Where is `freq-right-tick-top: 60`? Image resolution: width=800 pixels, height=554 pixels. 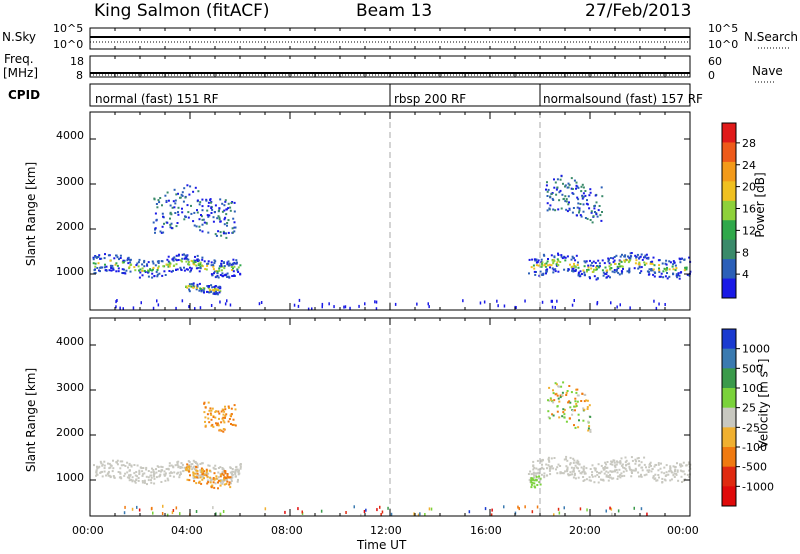
freq-right-tick-top: 60 is located at coordinates (715, 61).